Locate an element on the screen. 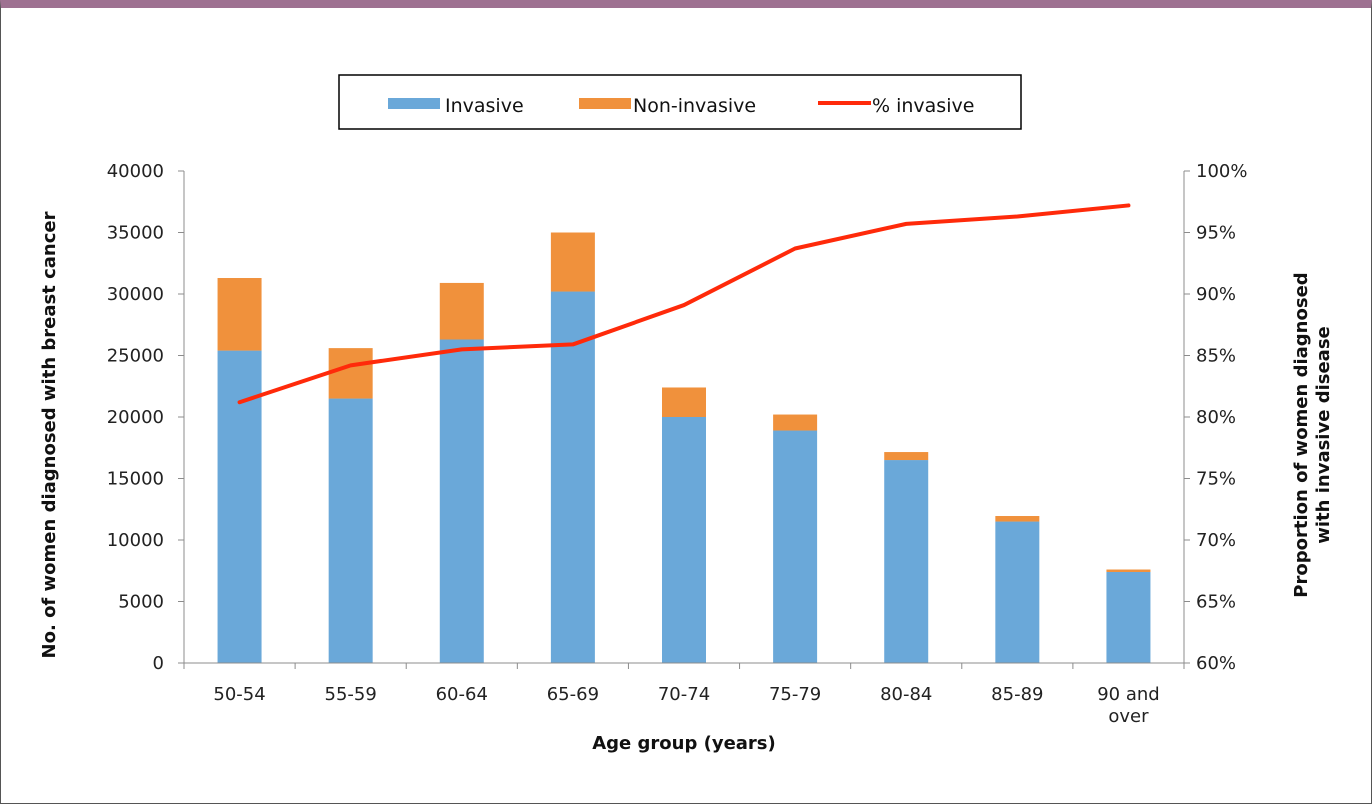  x-tick-label-line: 65-69 is located at coordinates (573, 694).